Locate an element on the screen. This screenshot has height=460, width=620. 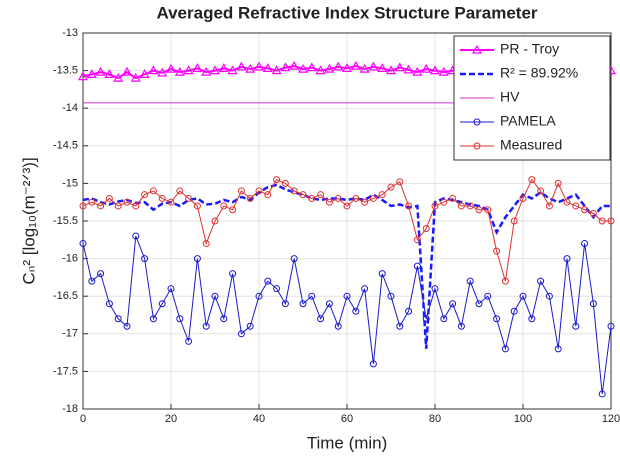
y-tick-label: -17.5 is located at coordinates (65, 371).